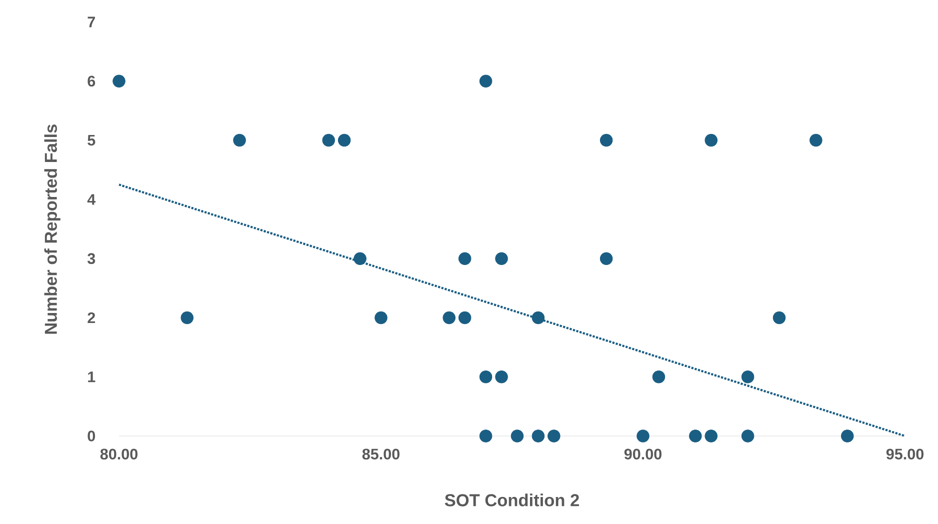  I want to click on y-tick-label: 7, so click(91, 22).